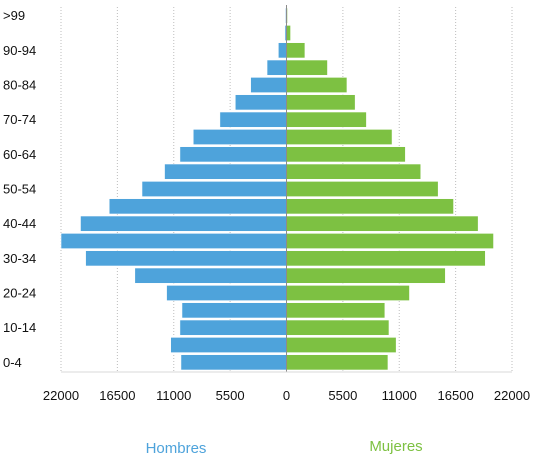  Describe the element at coordinates (19, 50) in the screenshot. I see `y-tick-label-90-94: 90-94` at that location.